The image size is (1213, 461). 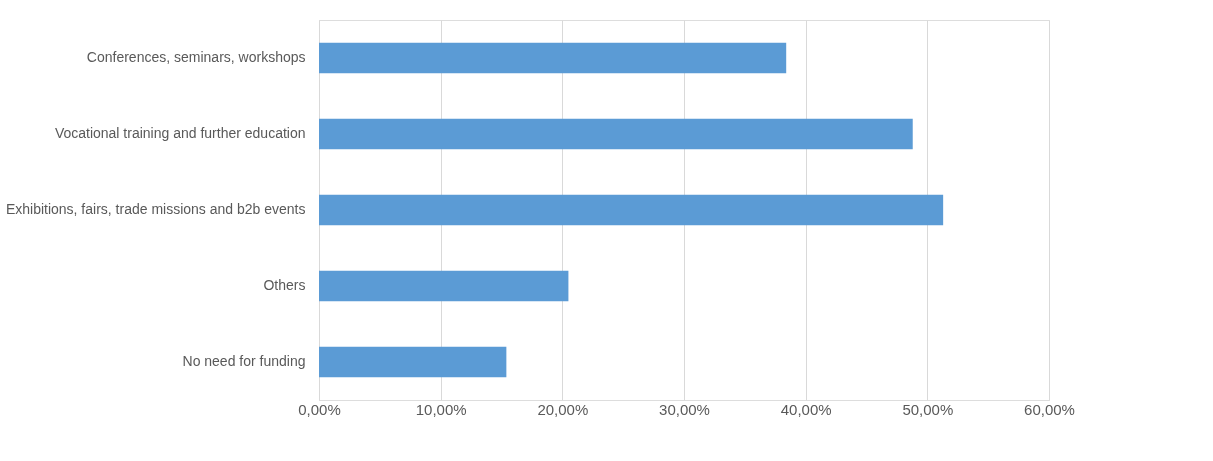 What do you see at coordinates (563, 409) in the screenshot?
I see `x-tick-label: 20,00%` at bounding box center [563, 409].